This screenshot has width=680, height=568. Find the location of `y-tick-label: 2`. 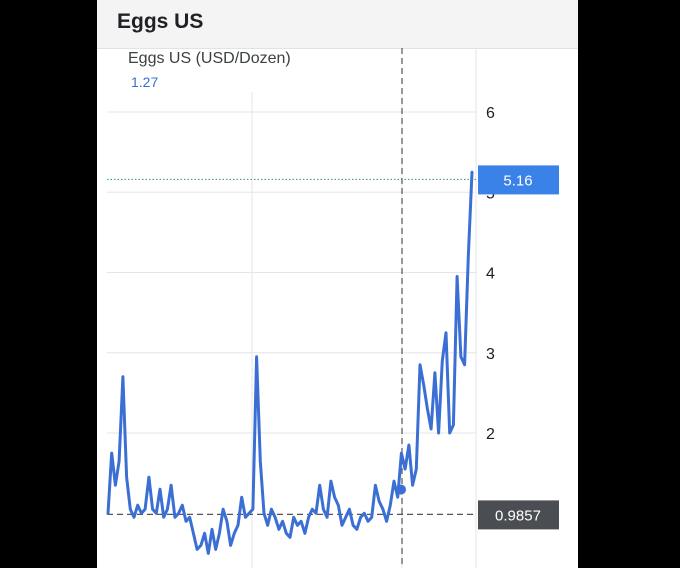

y-tick-label: 2 is located at coordinates (490, 434).